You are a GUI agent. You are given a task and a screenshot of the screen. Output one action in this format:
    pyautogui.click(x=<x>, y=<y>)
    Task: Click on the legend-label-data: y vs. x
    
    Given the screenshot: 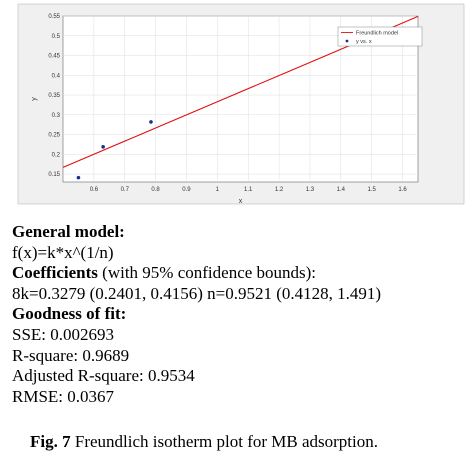 What is the action you would take?
    pyautogui.click(x=364, y=42)
    